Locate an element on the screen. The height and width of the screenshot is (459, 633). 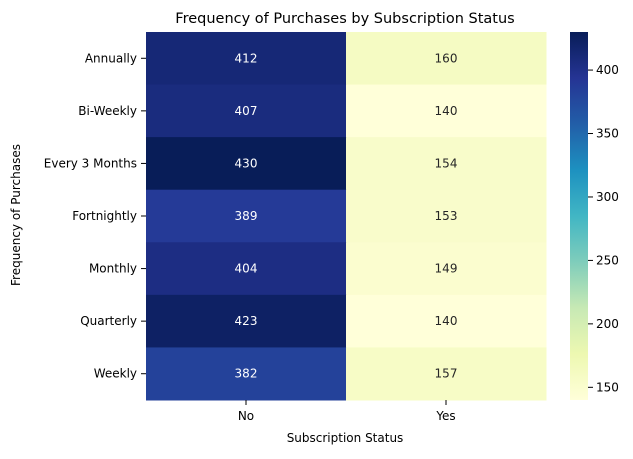
cell-value-label: 157 is located at coordinates (446, 374).